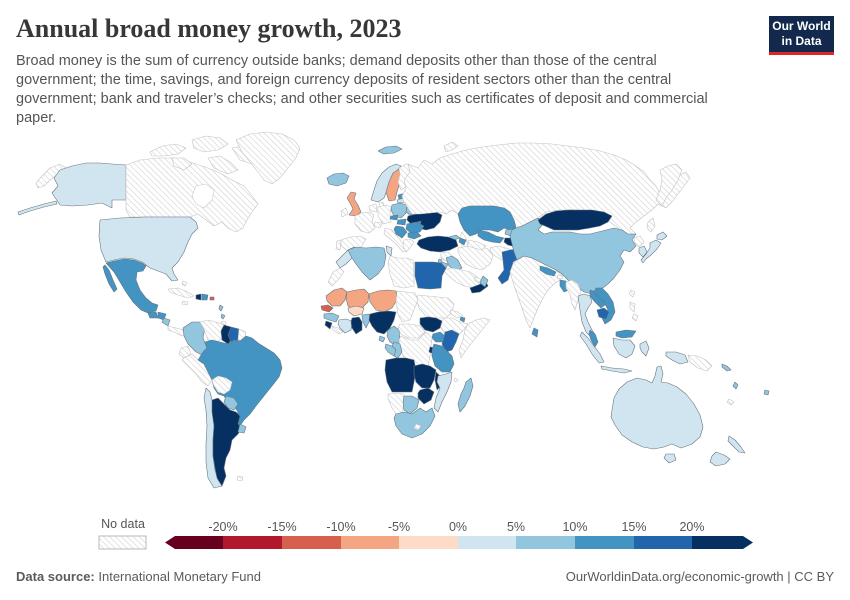 The width and height of the screenshot is (850, 600). Describe the element at coordinates (222, 527) in the screenshot. I see `svg-text: -20%` at that location.